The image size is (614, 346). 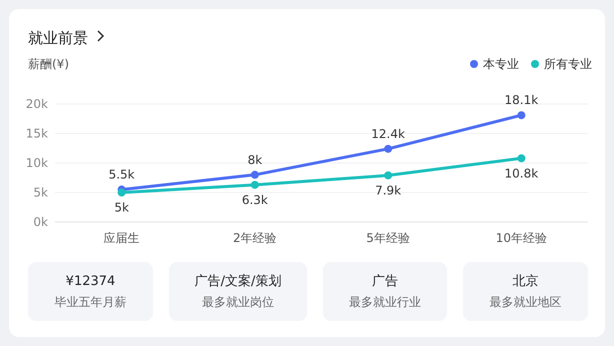 What do you see at coordinates (521, 100) in the screenshot?
I see `data-label: 18.1k` at bounding box center [521, 100].